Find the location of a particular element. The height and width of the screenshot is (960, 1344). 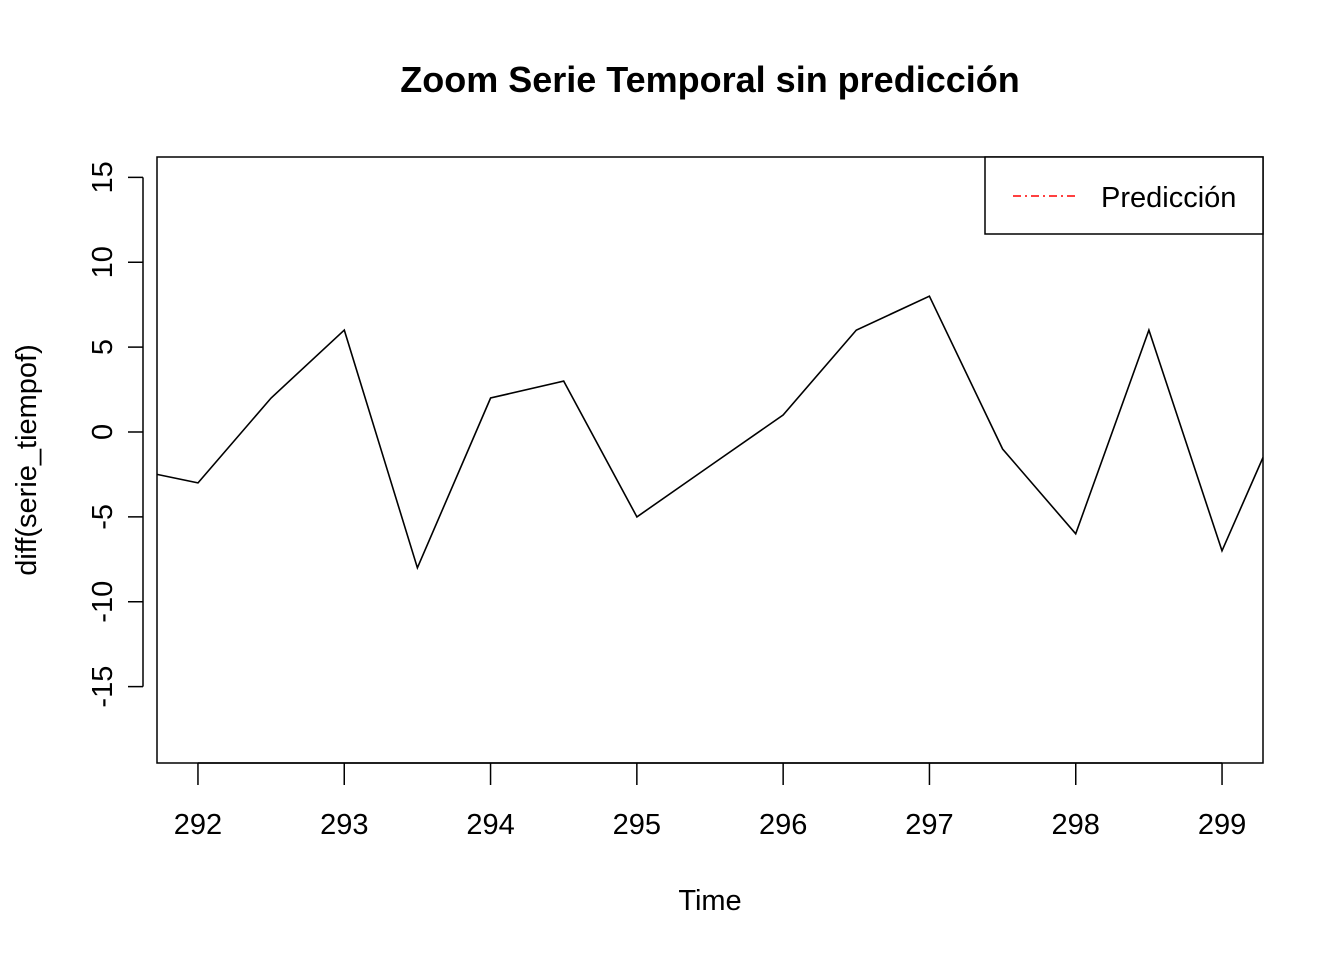

legend: Predicción is located at coordinates (1124, 195).